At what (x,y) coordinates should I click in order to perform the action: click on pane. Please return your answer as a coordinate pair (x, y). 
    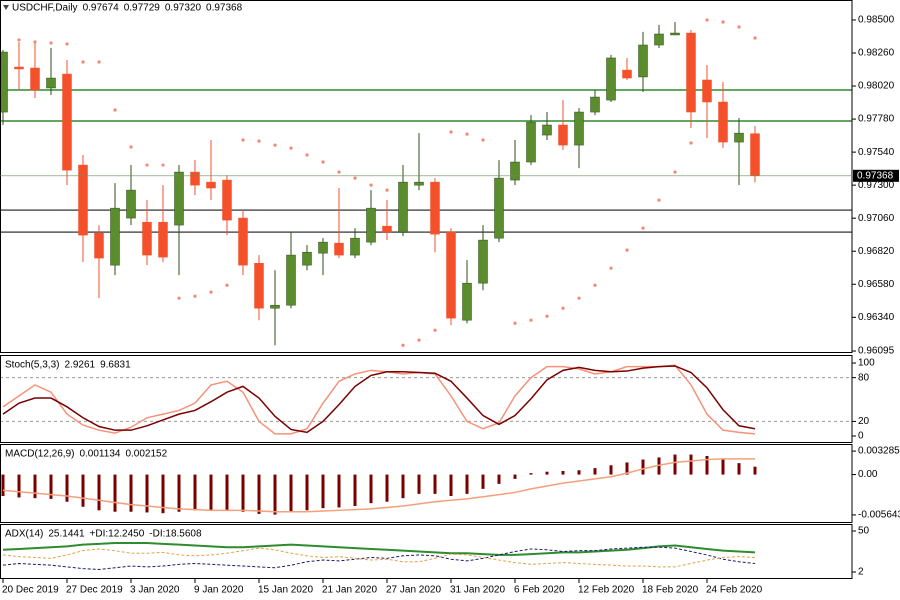
    Looking at the image, I should click on (379, 555).